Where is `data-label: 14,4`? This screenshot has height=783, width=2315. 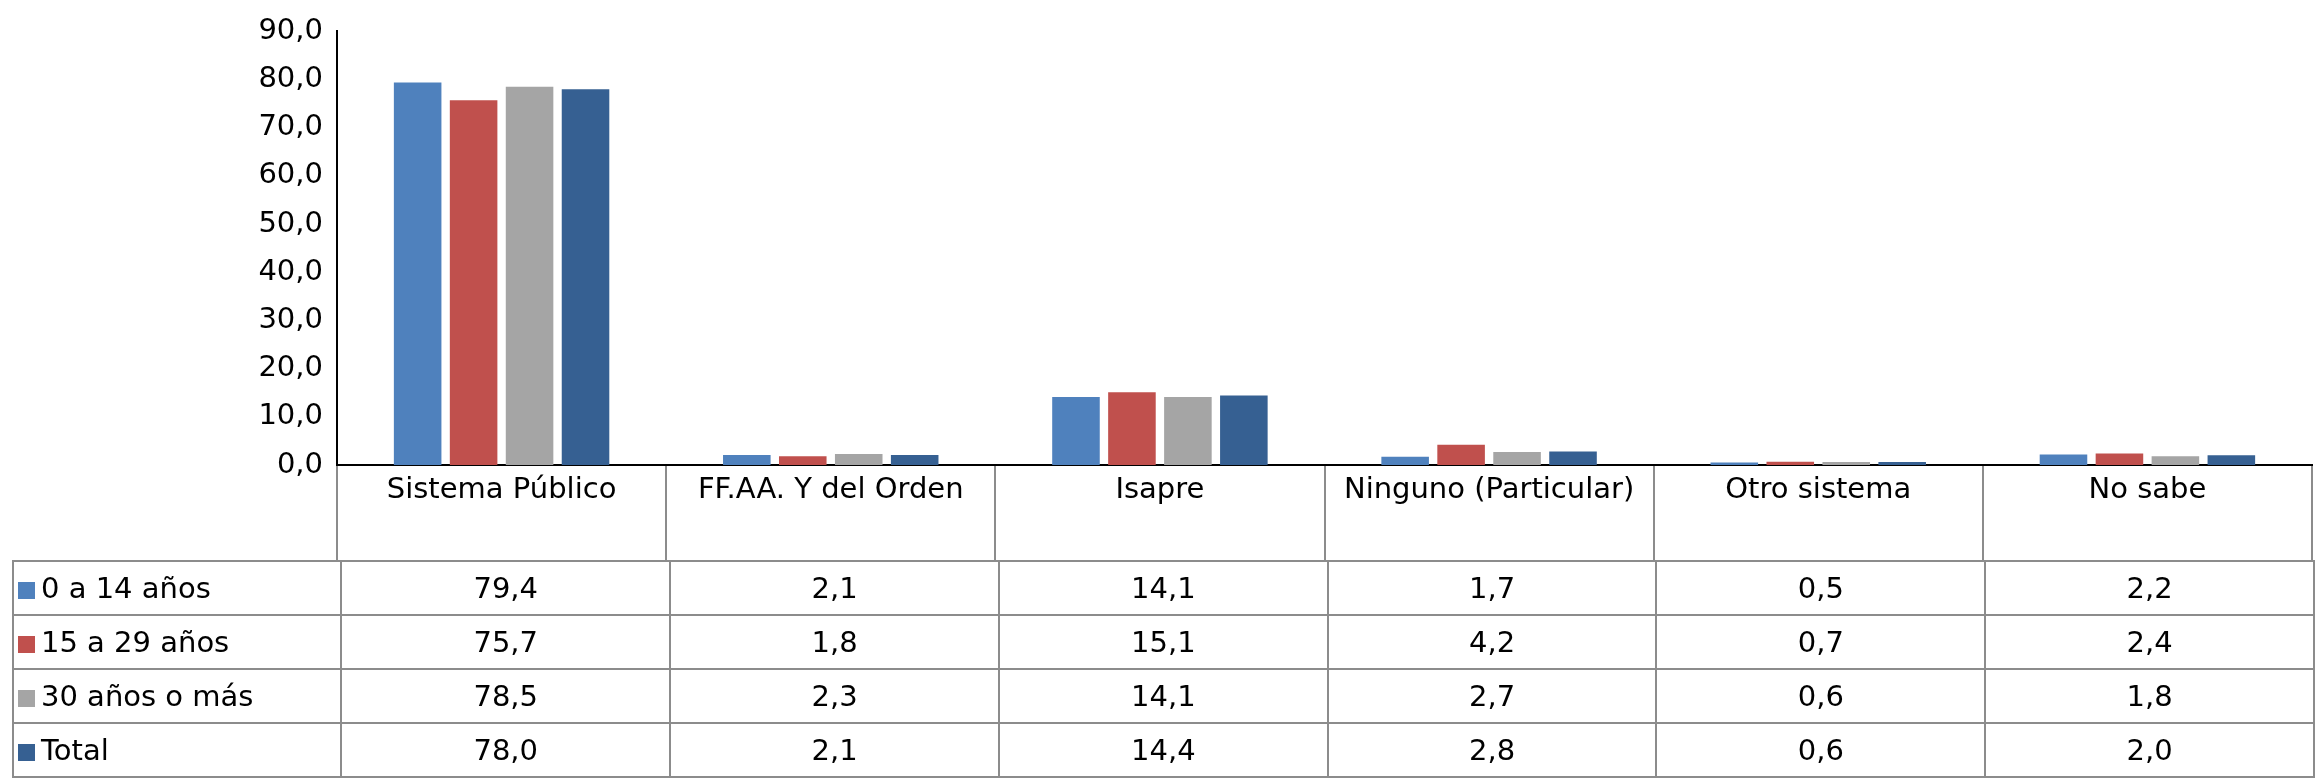 data-label: 14,4 is located at coordinates (1163, 750).